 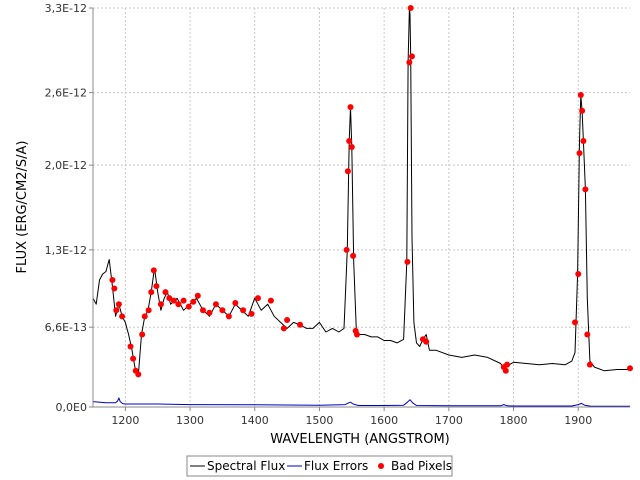 I want to click on y-axis-label: FLUX (ERG/CM2/S/A), so click(x=22, y=207).